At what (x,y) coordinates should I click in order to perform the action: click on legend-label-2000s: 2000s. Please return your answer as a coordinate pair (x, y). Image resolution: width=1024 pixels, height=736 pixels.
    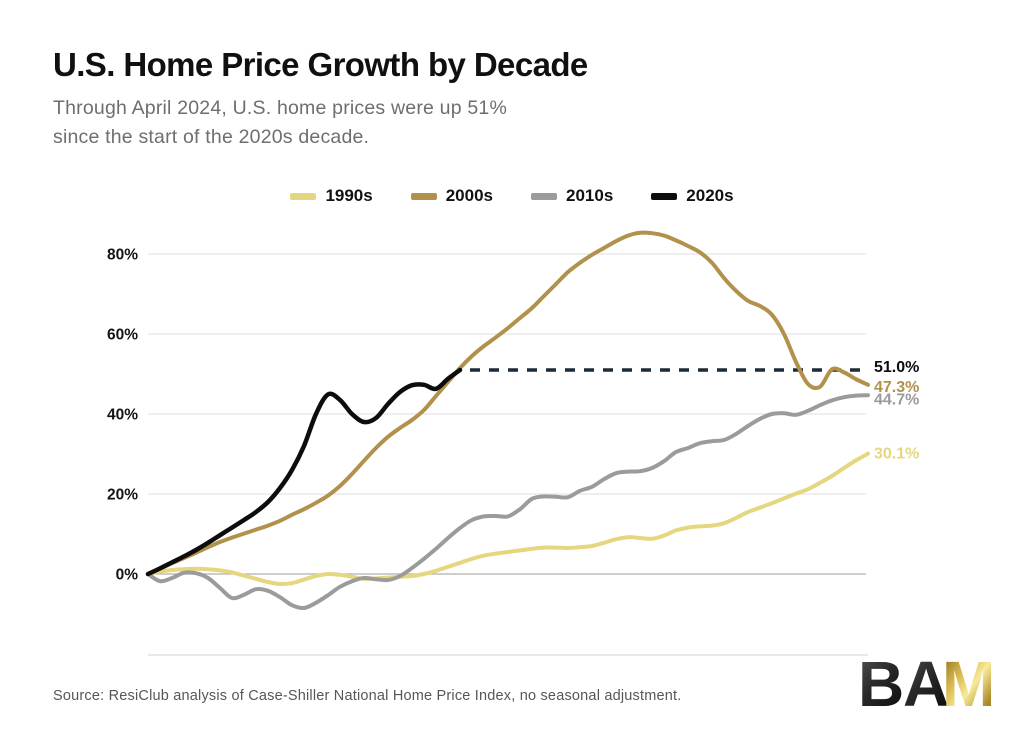
    Looking at the image, I should click on (469, 195).